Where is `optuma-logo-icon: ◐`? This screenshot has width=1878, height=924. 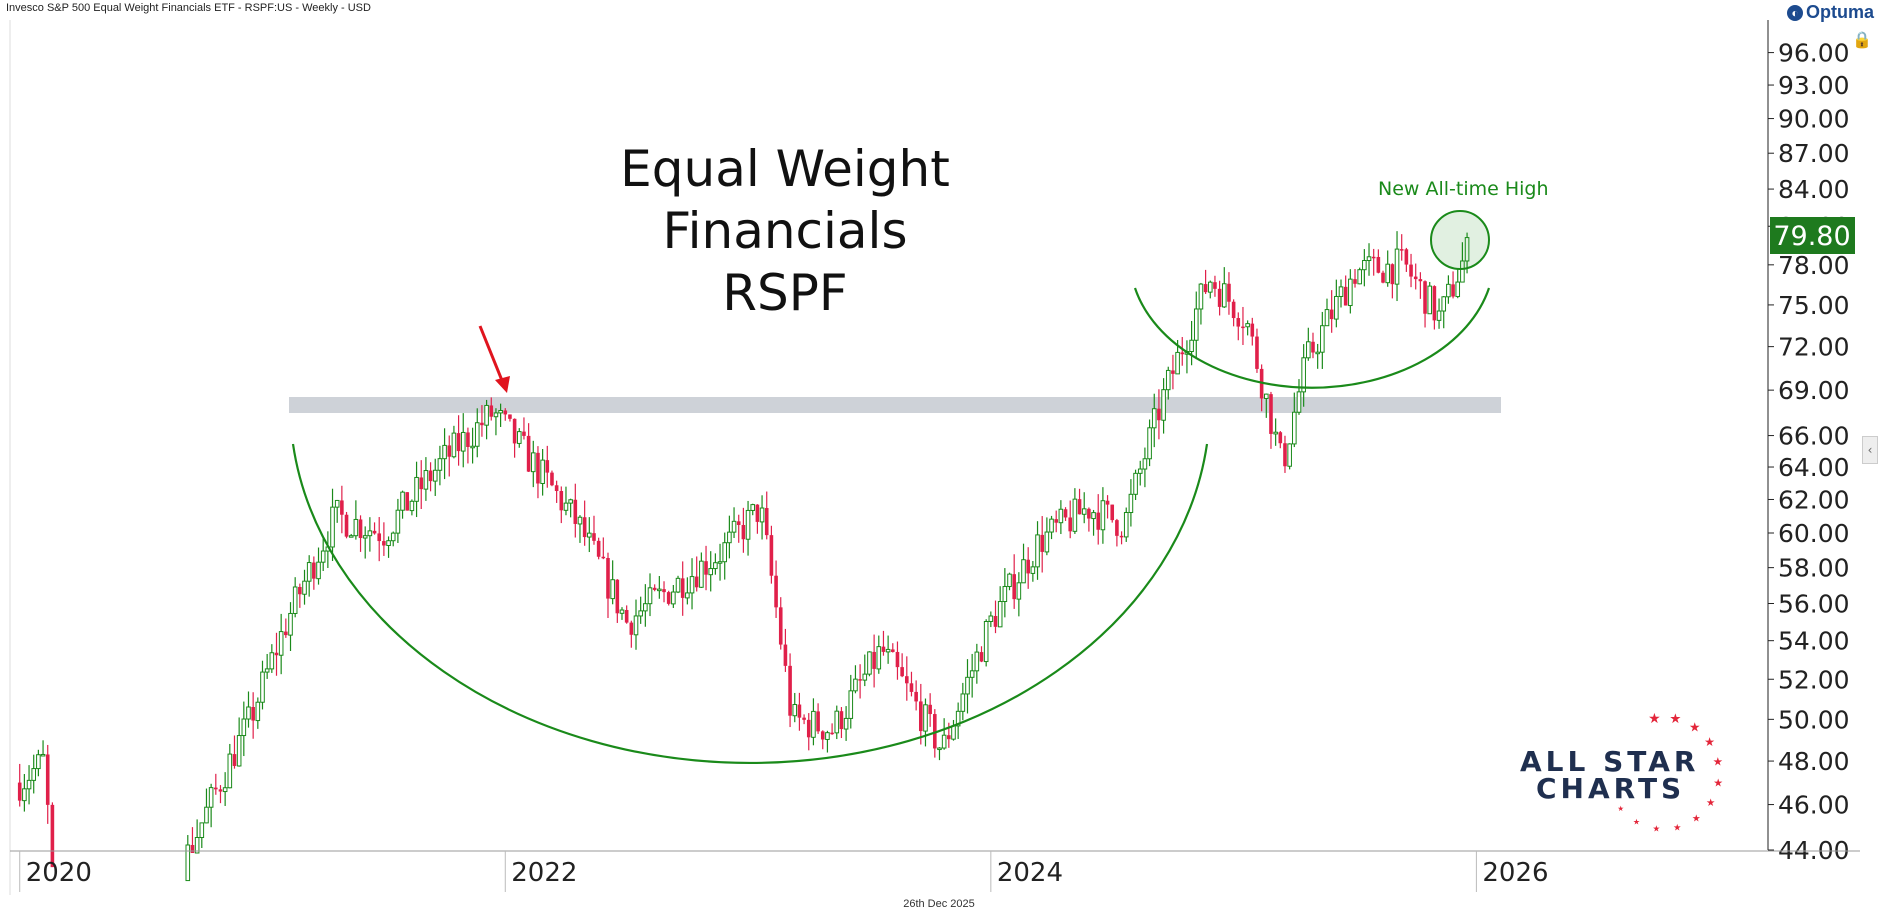
optuma-logo-icon: ◐ is located at coordinates (1794, 12).